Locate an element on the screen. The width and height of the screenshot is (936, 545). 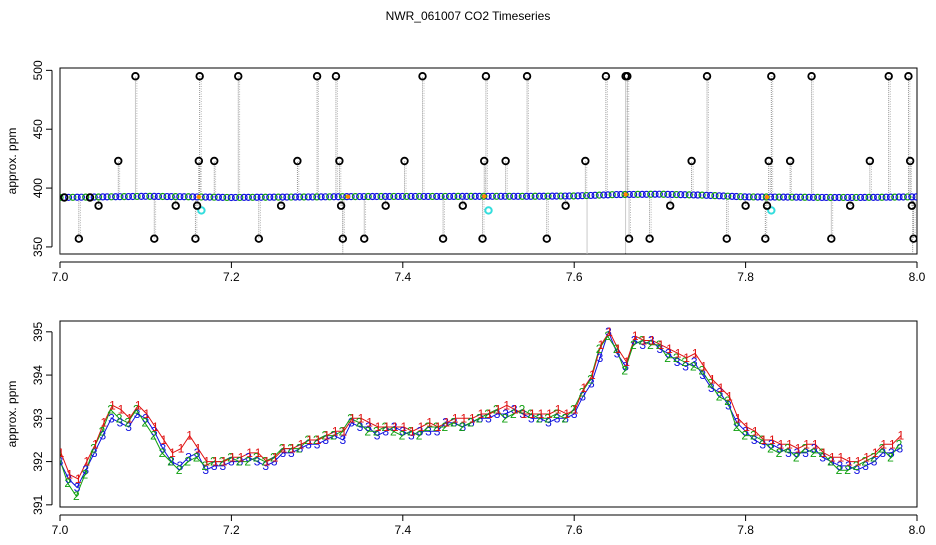
cyan-point is located at coordinates (488, 210).